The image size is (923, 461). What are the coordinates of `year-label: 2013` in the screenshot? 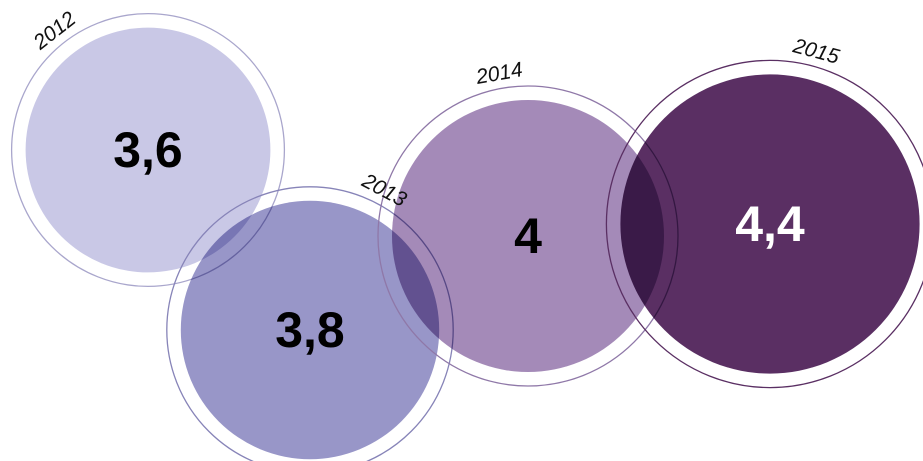 It's located at (383, 190).